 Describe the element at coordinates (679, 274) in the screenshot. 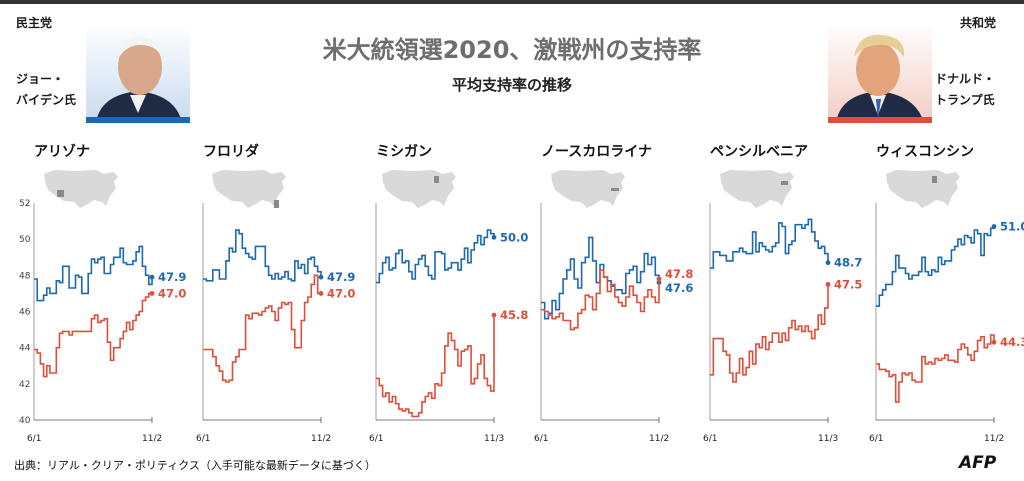

I see `end-label-trump: 47.8` at that location.